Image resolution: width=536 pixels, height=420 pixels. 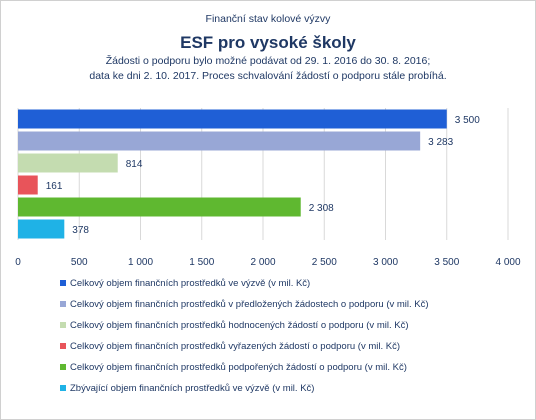 I want to click on x-tick-label: 3 000, so click(x=385, y=262).